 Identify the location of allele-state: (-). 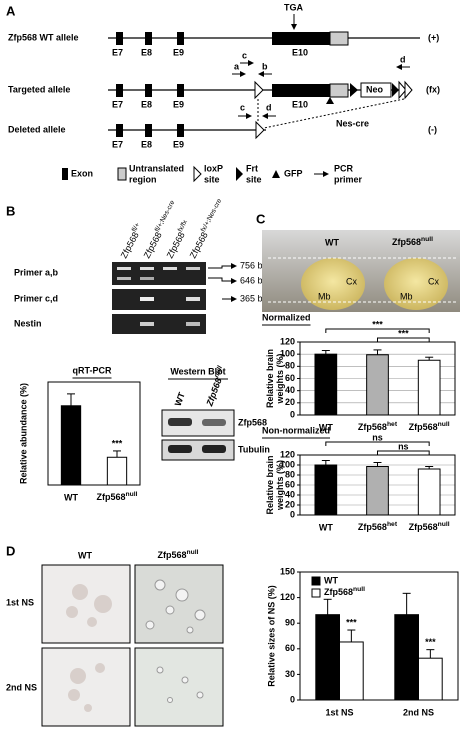
(432, 129).